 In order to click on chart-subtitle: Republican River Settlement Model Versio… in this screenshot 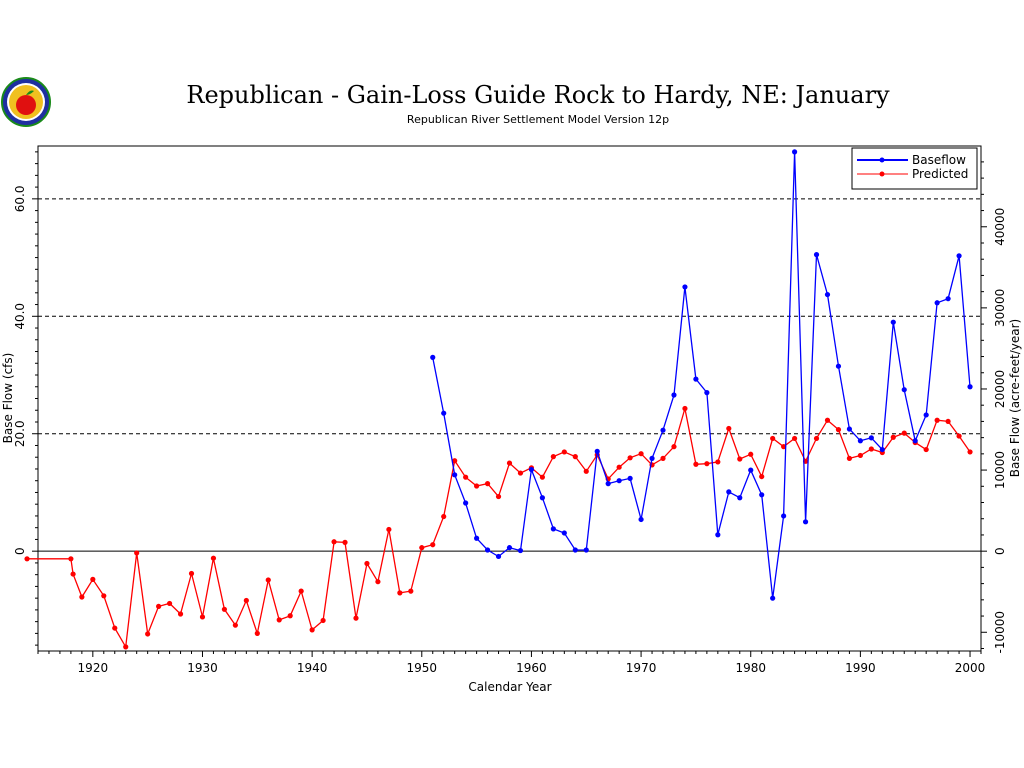, I will do `click(538, 119)`.